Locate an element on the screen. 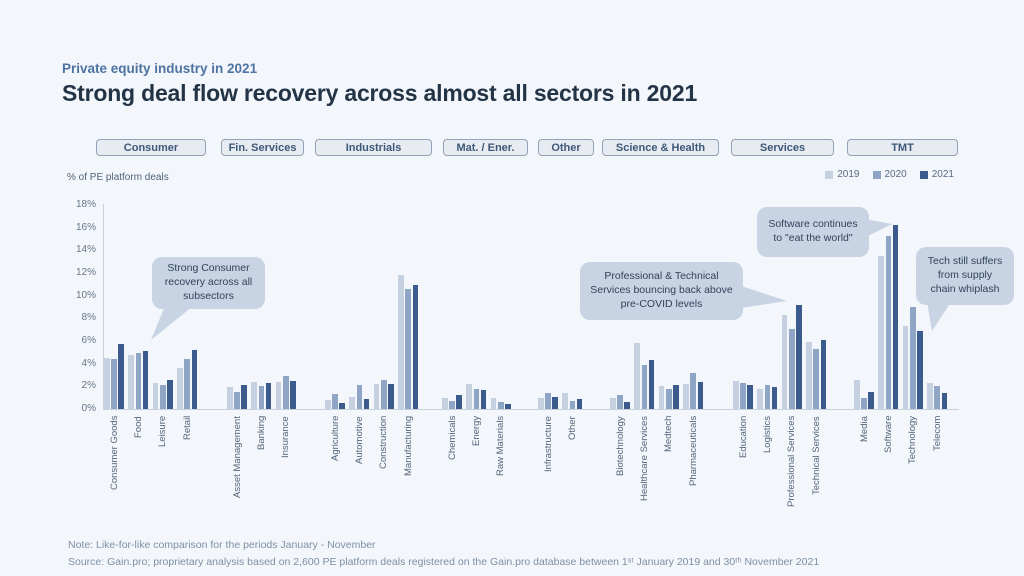 The height and width of the screenshot is (576, 1024). bar-logistics-2019 is located at coordinates (760, 398).